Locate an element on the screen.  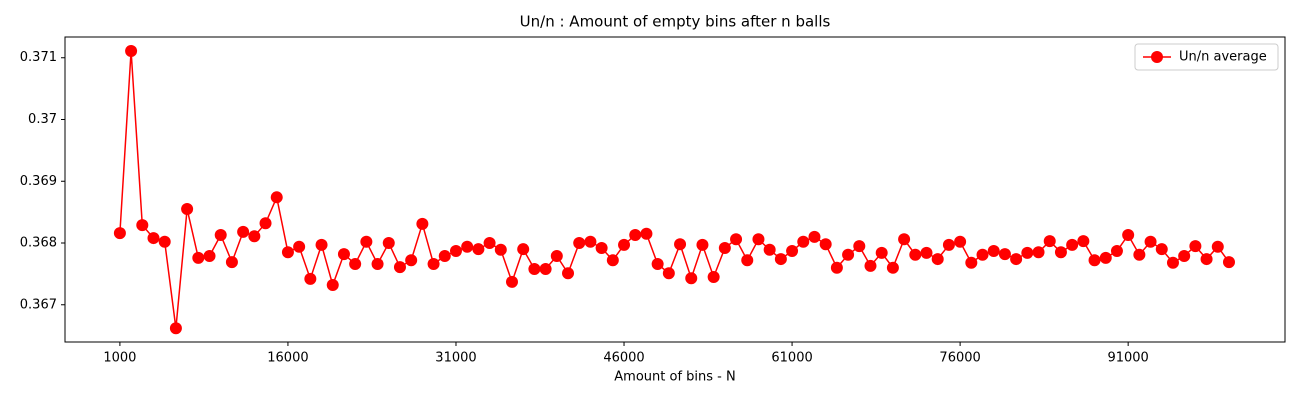
x-tick-label: 76000 is located at coordinates (959, 358).